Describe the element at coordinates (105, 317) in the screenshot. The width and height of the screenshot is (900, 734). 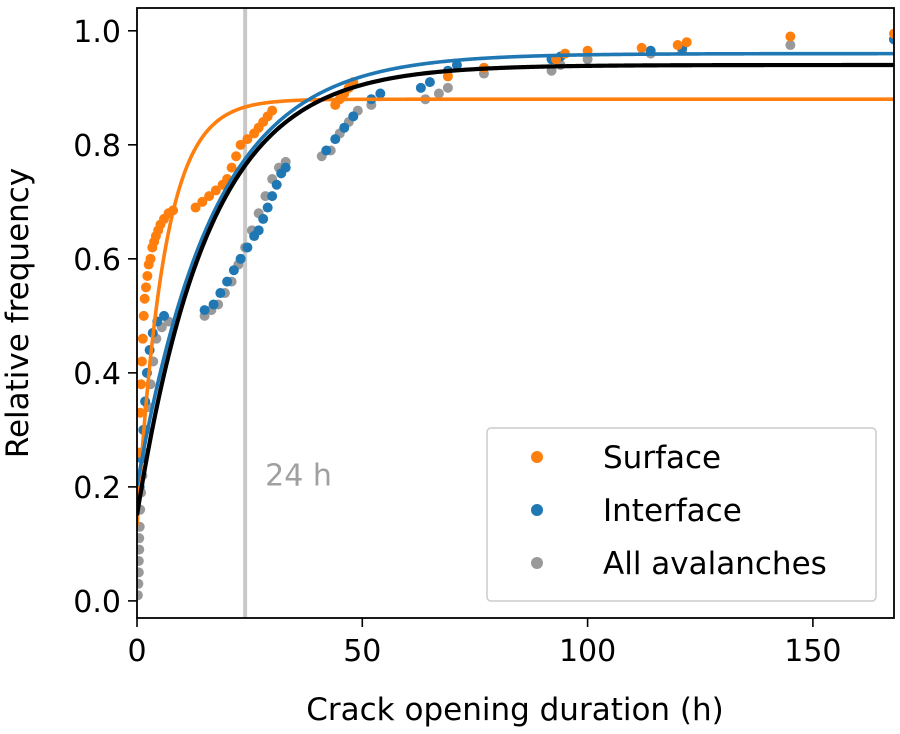
I see `y-axis-ticks: 0.0 0.2 0.4 0.6 0.8 1.0` at that location.